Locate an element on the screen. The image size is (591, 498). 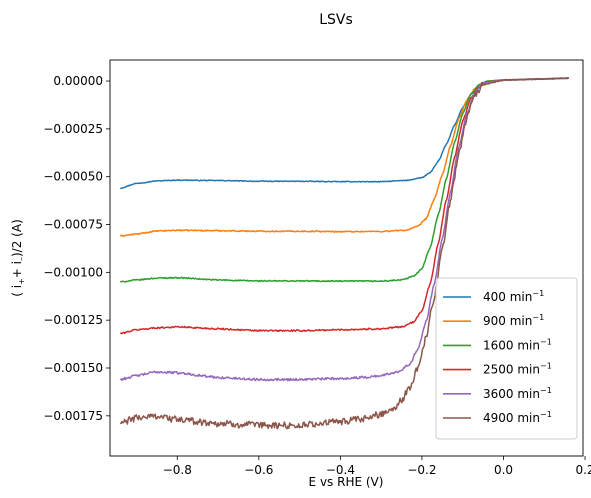
y-tick-label-1: −0.00025 is located at coordinates (73, 129).